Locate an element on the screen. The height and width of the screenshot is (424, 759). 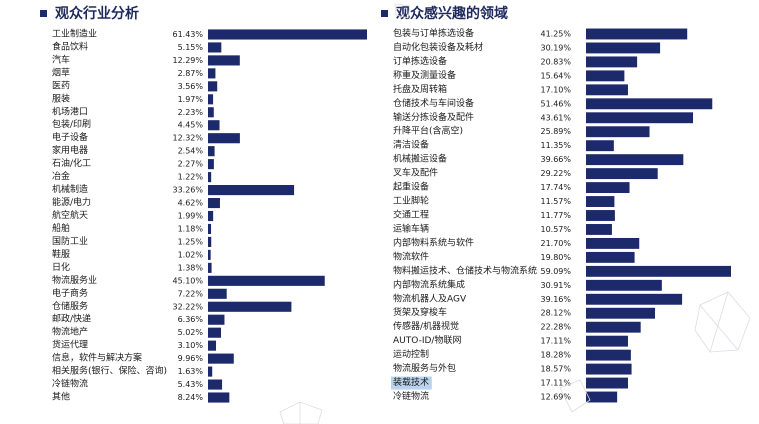
value-label: 11.77% is located at coordinates (555, 215).